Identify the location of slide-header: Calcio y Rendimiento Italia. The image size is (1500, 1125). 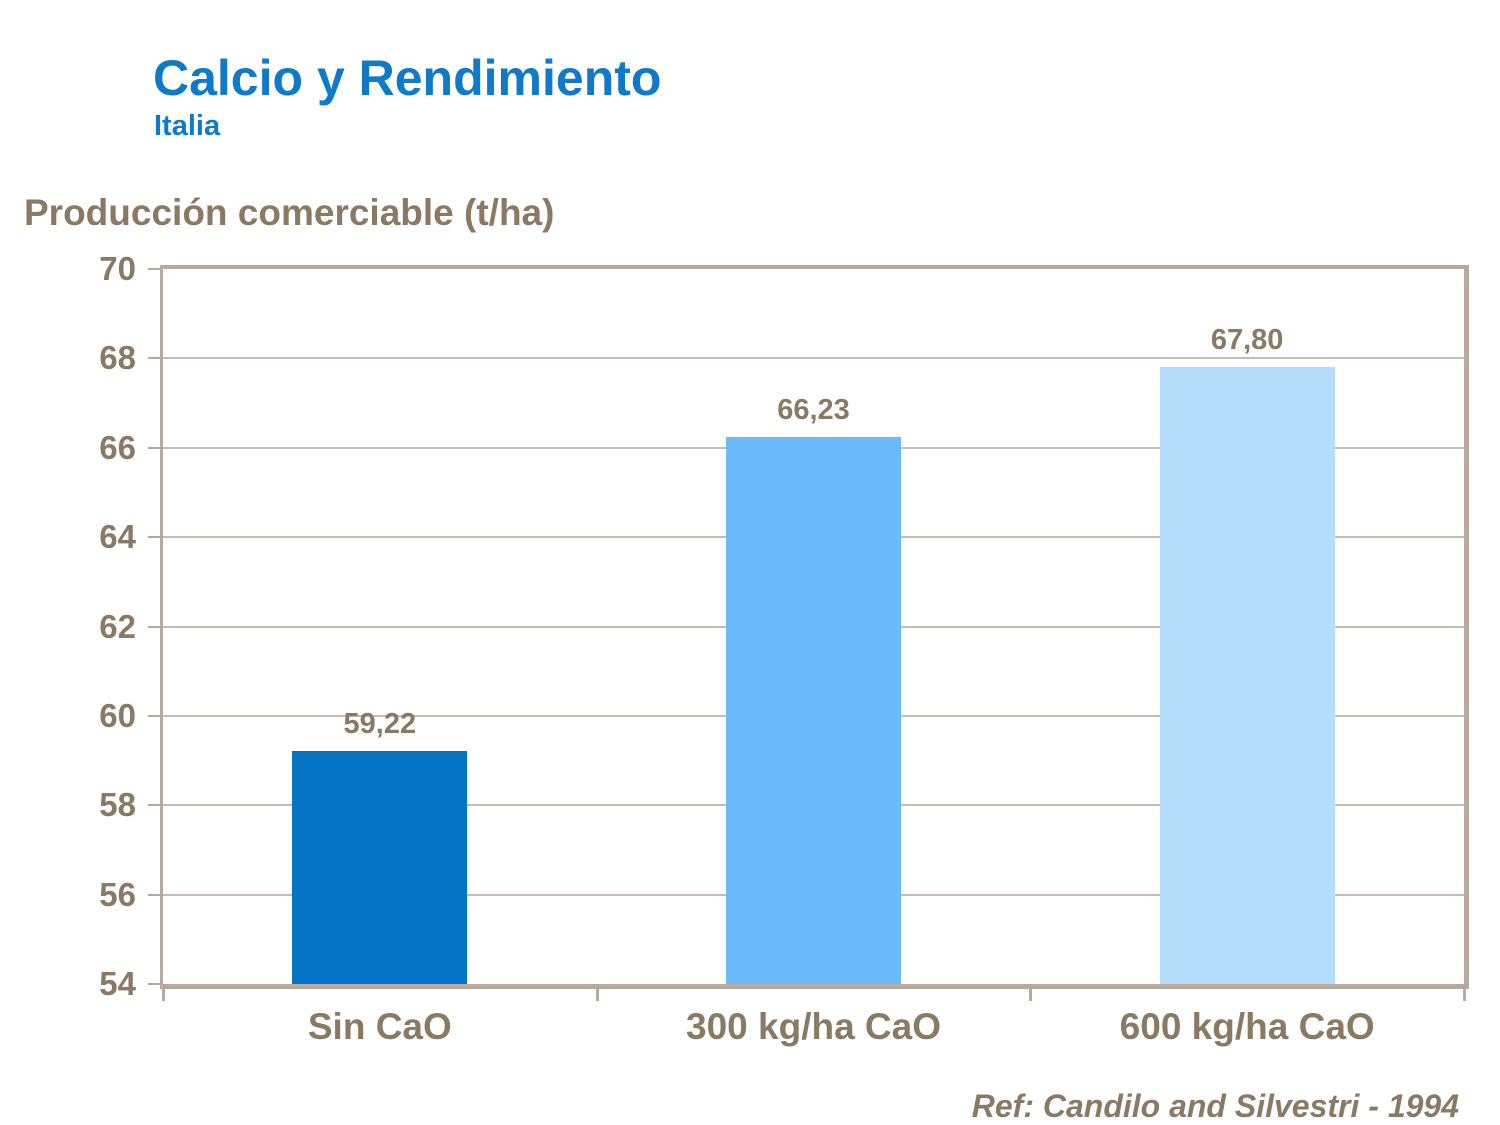
(407, 97).